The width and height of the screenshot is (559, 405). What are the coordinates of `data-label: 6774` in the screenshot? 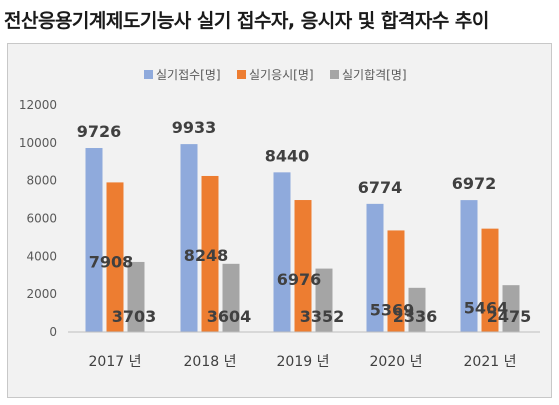 It's located at (380, 187).